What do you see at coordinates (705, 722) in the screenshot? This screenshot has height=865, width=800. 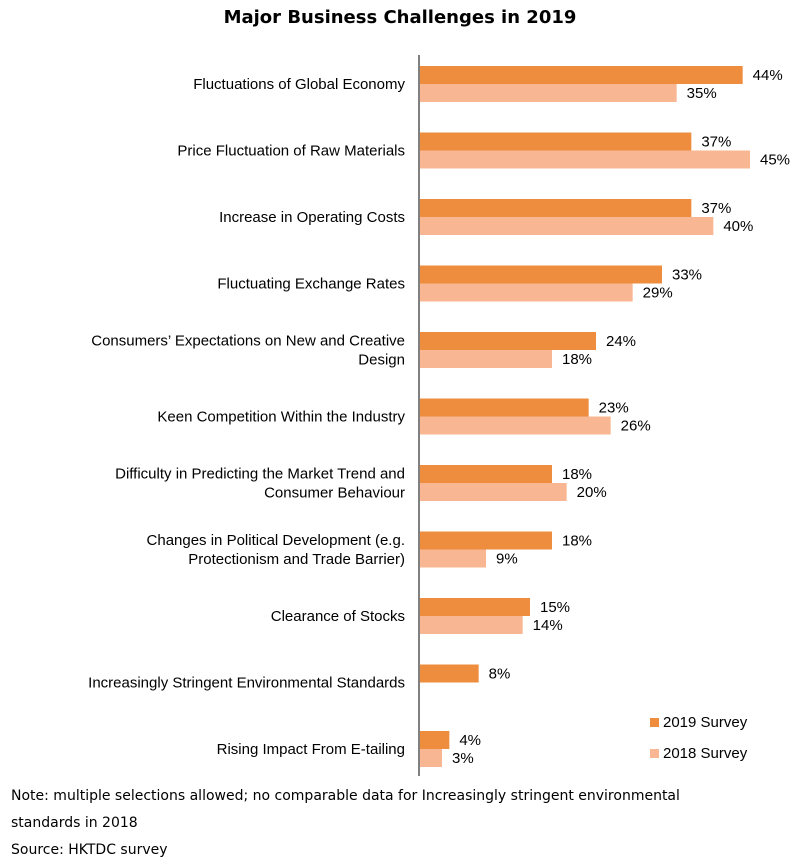 I see `legend-label: 2019 Survey` at bounding box center [705, 722].